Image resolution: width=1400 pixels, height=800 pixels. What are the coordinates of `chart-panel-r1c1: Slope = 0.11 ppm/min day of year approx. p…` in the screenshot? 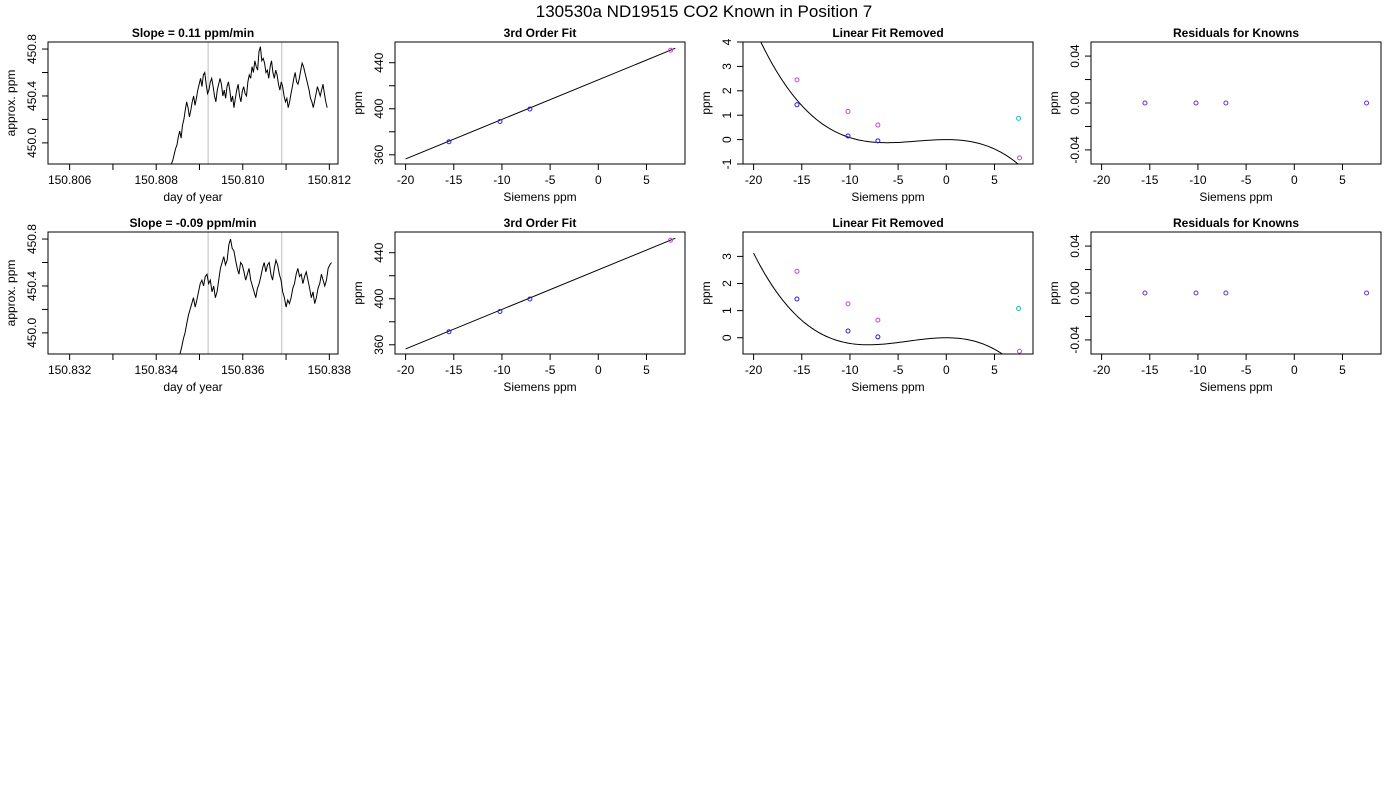 It's located at (177, 115).